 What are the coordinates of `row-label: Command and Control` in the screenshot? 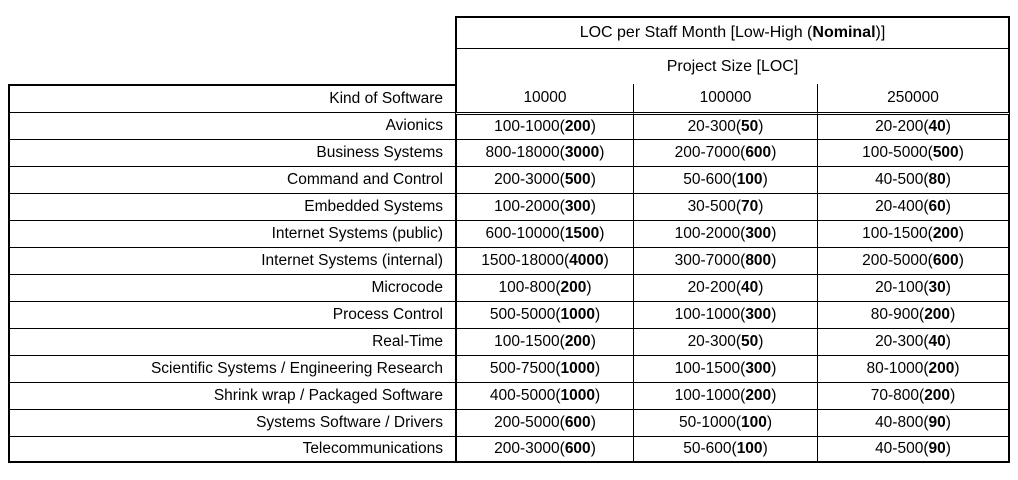 It's located at (231, 179).